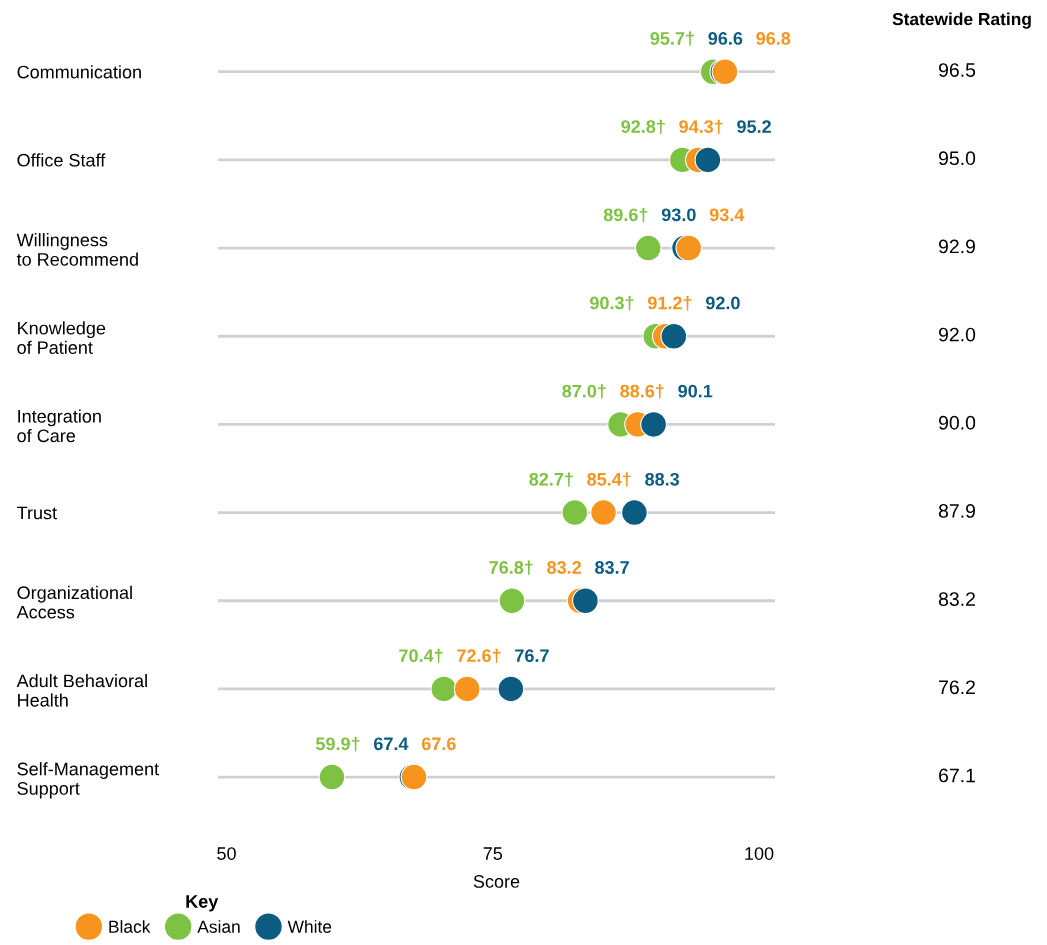 Image resolution: width=1047 pixels, height=945 pixels. What do you see at coordinates (957, 70) in the screenshot?
I see `text: 96.5` at bounding box center [957, 70].